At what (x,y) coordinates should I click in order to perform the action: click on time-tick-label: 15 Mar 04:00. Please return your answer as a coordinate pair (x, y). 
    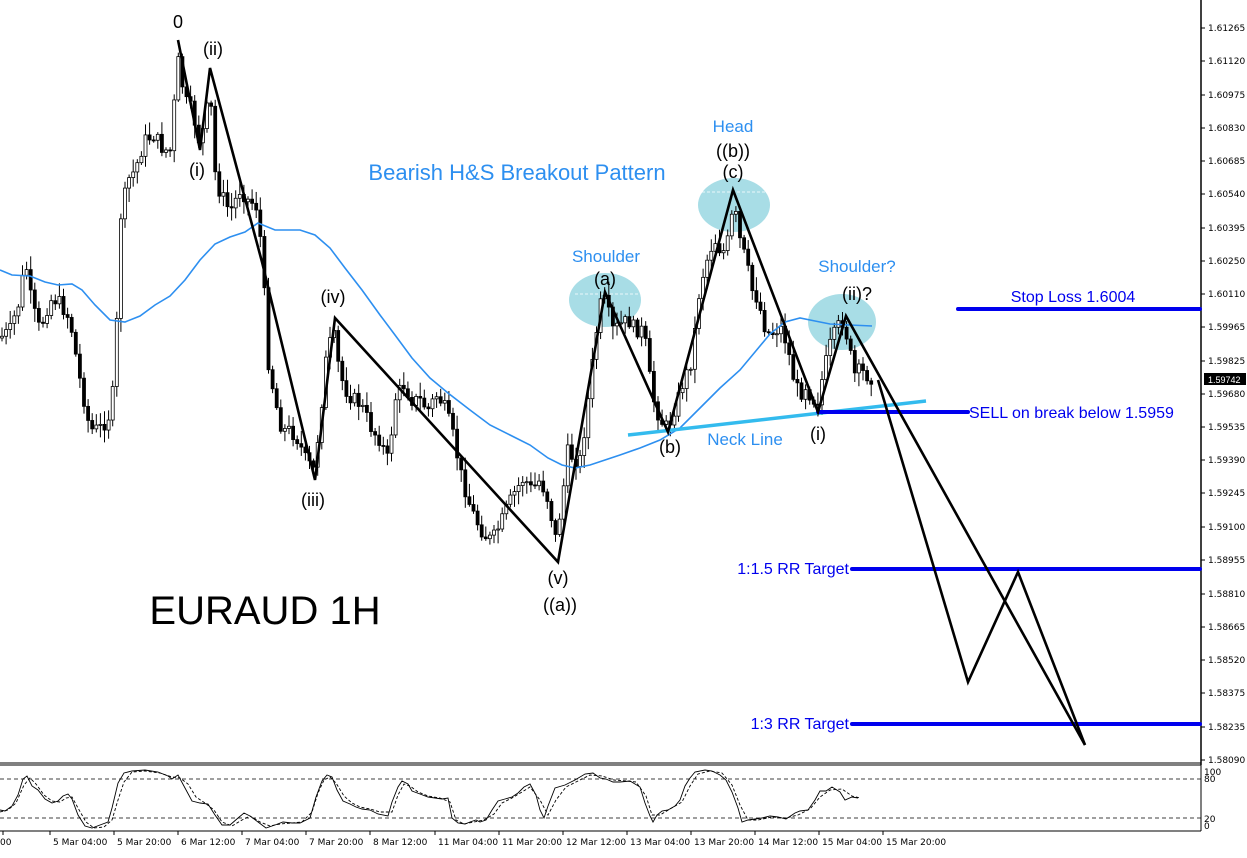
    Looking at the image, I should click on (852, 843).